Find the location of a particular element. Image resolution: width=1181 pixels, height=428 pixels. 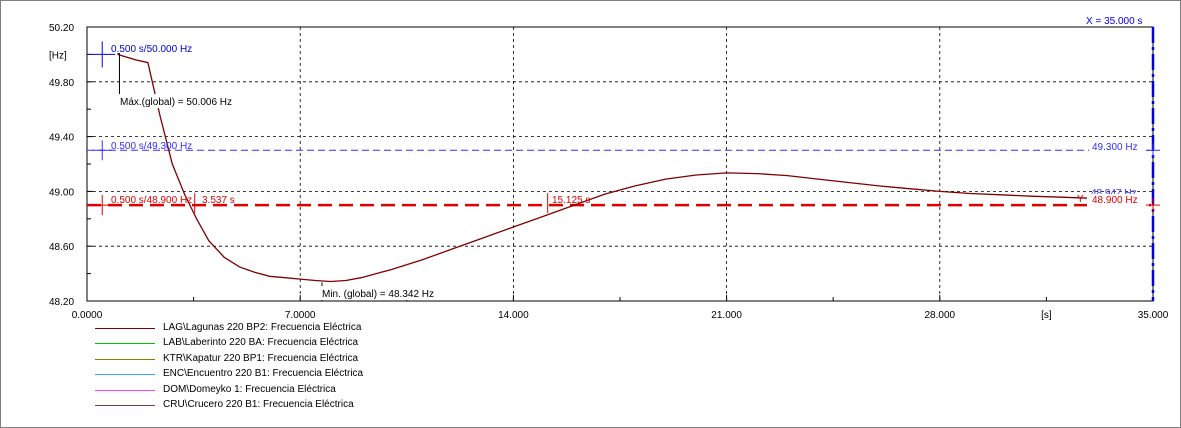

min-annotation-label: Min. (global) = 48.342 Hz is located at coordinates (378, 294).